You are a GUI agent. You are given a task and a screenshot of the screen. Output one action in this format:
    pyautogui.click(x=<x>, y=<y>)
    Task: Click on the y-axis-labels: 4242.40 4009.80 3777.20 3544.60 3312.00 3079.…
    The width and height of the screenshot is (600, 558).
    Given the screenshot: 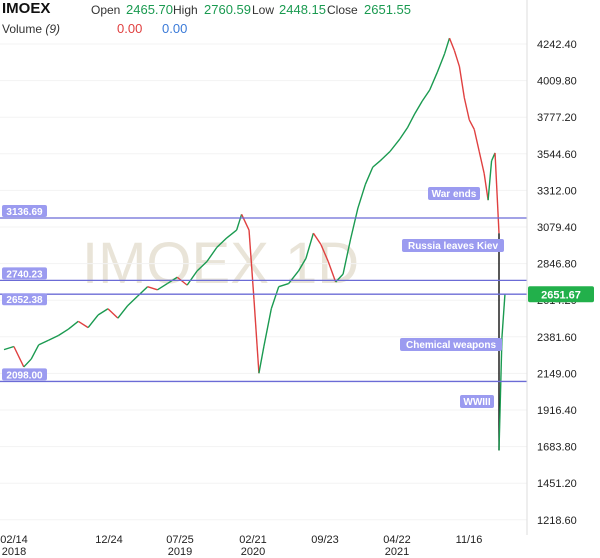 What is the action you would take?
    pyautogui.click(x=557, y=283)
    